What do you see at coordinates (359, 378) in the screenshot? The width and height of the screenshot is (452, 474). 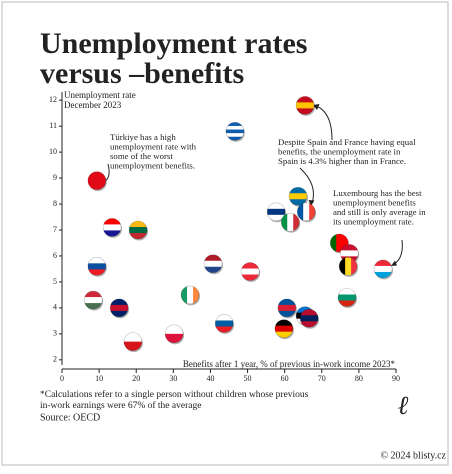 I see `x-tick-label: 80` at bounding box center [359, 378].